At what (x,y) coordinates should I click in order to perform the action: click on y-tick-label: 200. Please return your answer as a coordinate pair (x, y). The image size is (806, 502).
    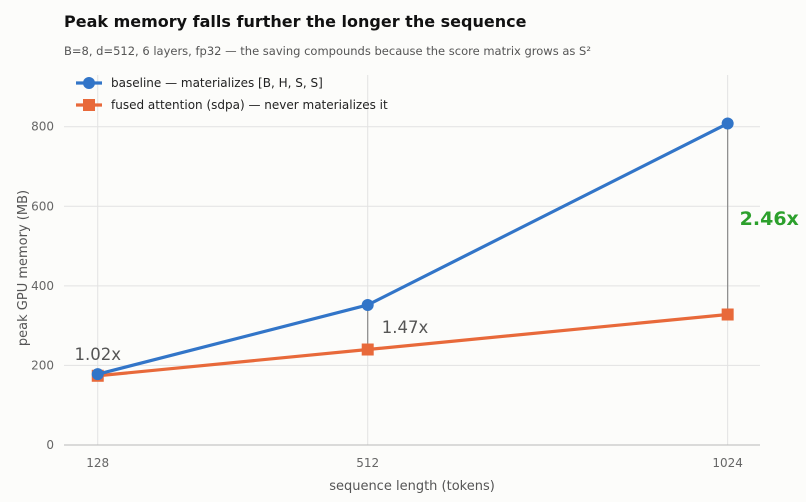
    Looking at the image, I should click on (42, 365).